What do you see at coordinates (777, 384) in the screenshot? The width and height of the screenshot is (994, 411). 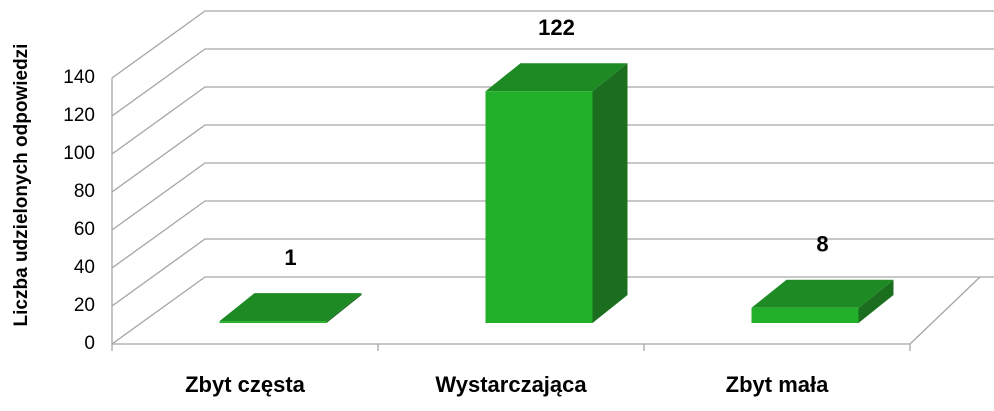 I see `x-tick-label: Zbyt mała` at bounding box center [777, 384].